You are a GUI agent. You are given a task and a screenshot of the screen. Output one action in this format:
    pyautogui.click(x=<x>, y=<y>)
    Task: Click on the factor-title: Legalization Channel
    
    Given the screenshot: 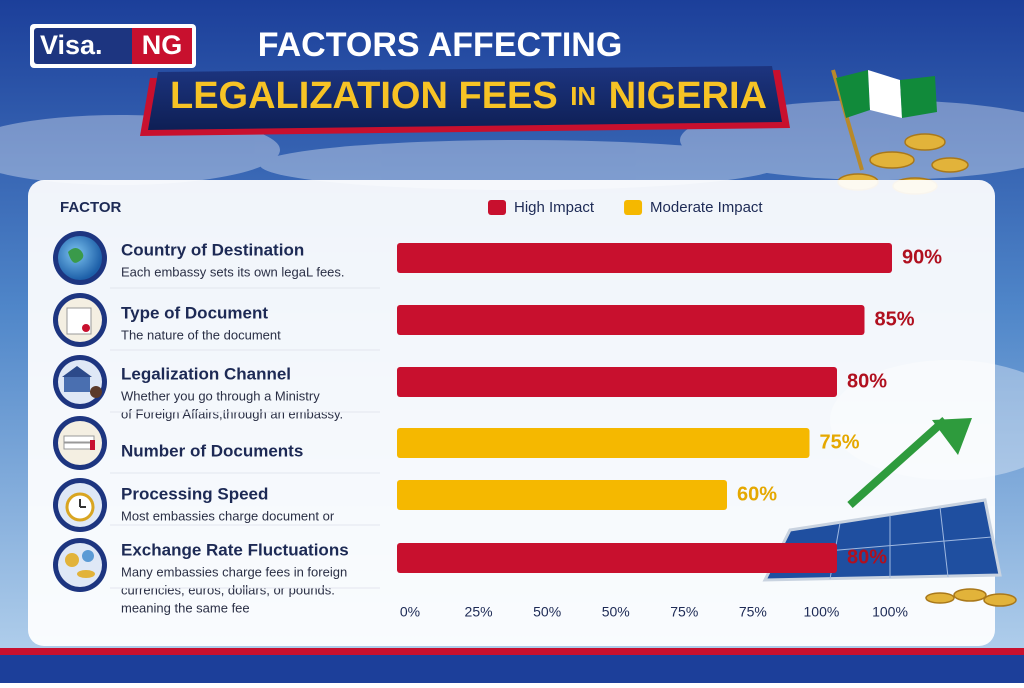 What is the action you would take?
    pyautogui.click(x=206, y=373)
    